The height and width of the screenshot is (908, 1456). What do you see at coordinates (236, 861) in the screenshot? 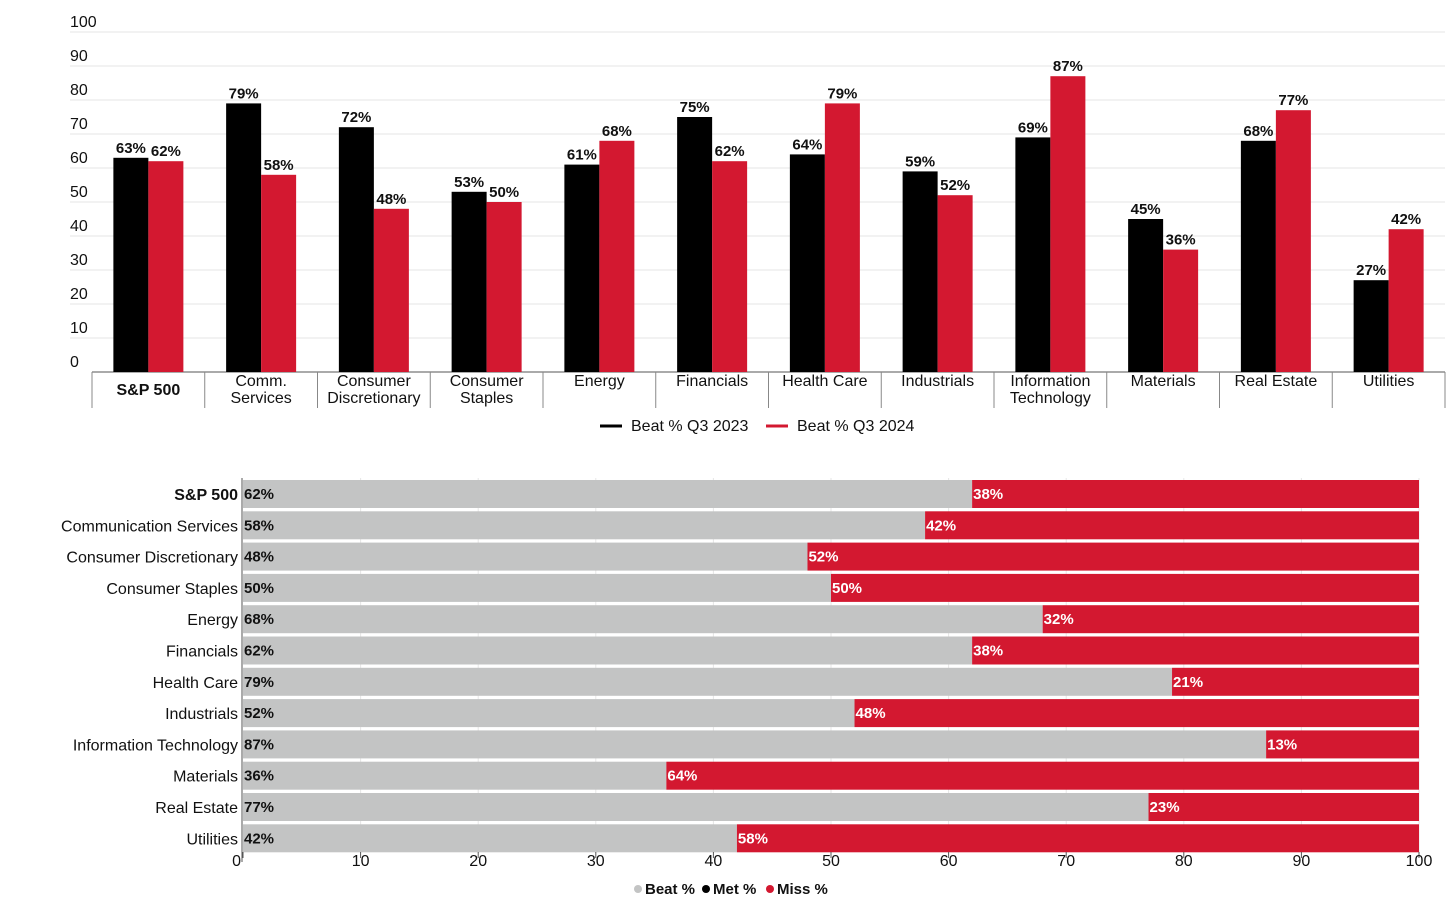
I see `x-tick-label: 0` at bounding box center [236, 861].